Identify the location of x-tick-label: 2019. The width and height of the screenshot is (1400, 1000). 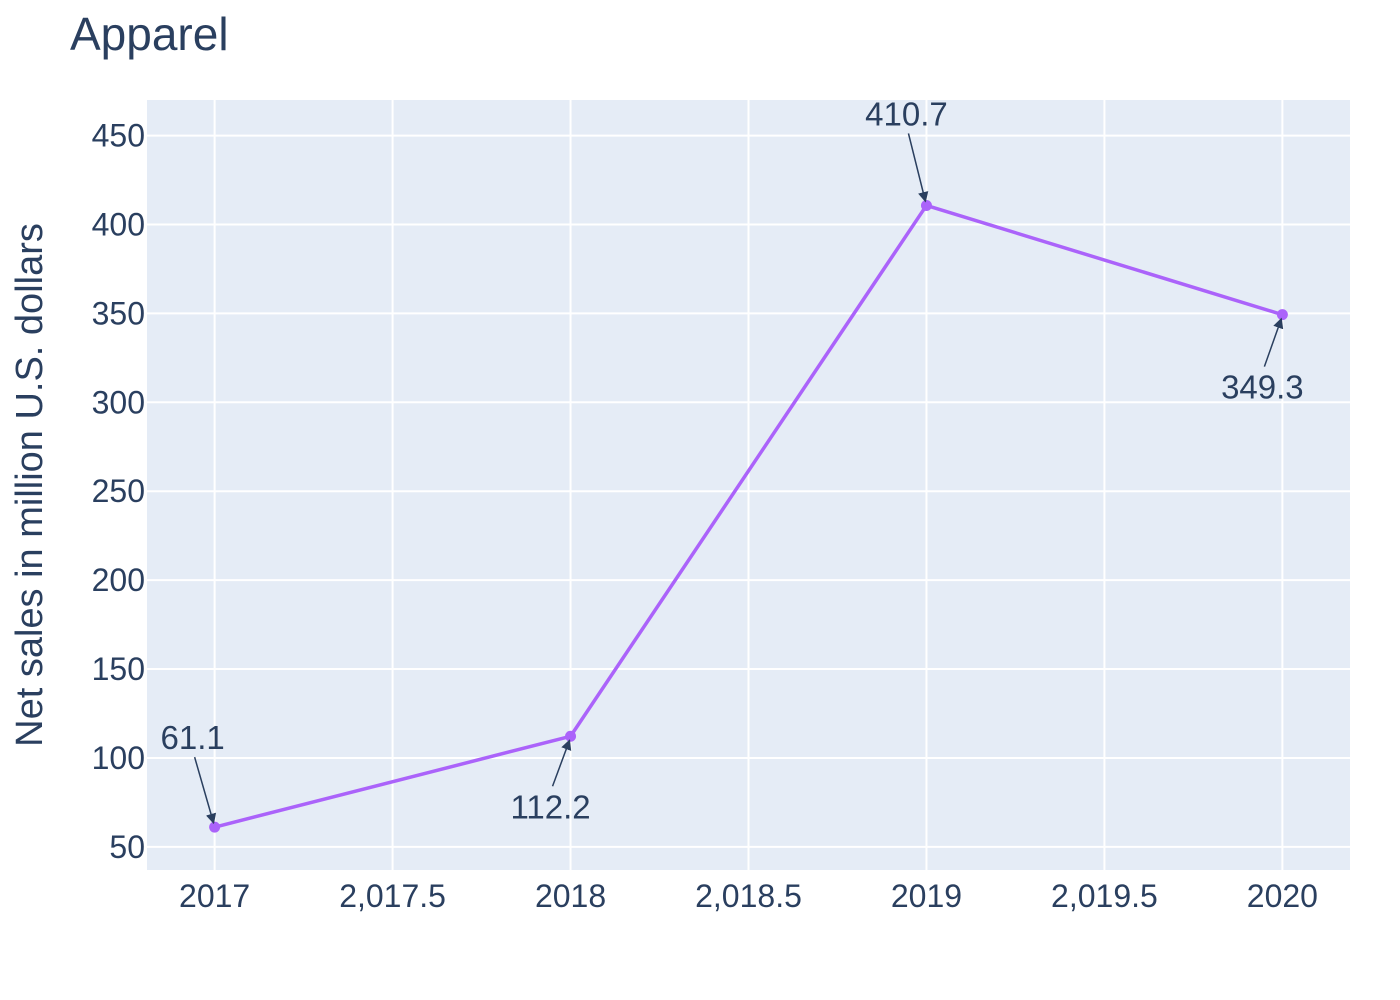
(926, 896).